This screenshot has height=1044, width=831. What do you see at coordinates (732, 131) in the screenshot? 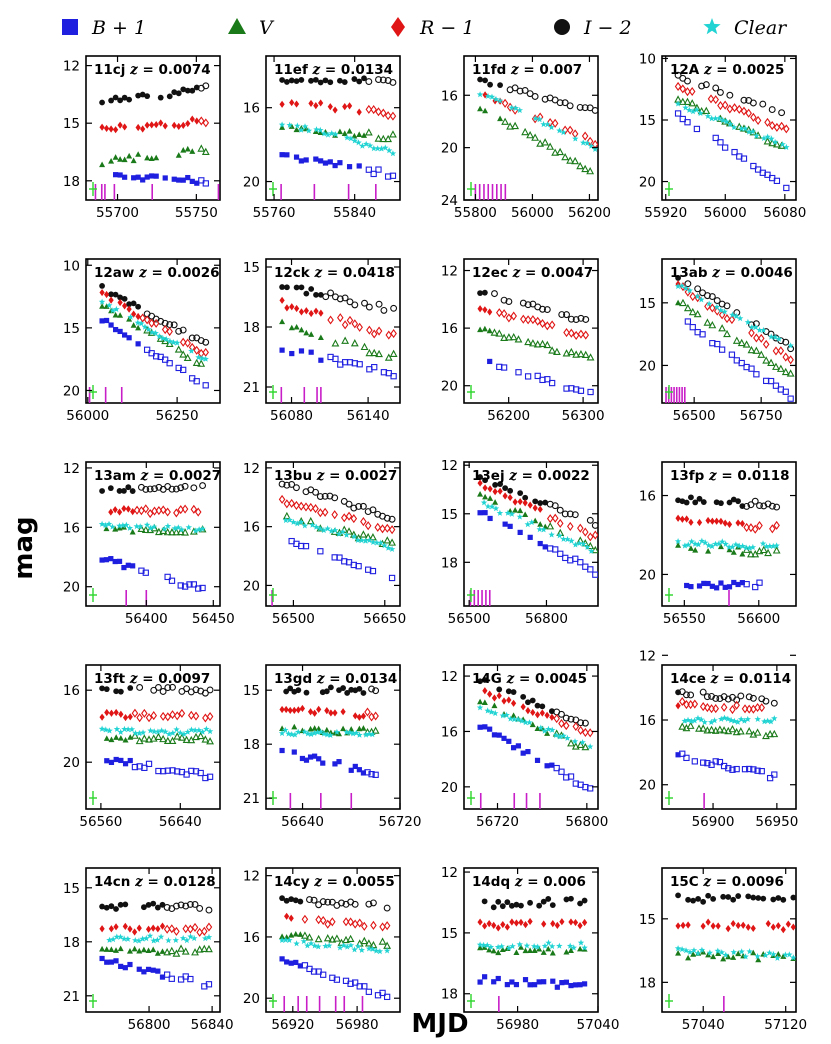
I see `panel-points` at bounding box center [732, 131].